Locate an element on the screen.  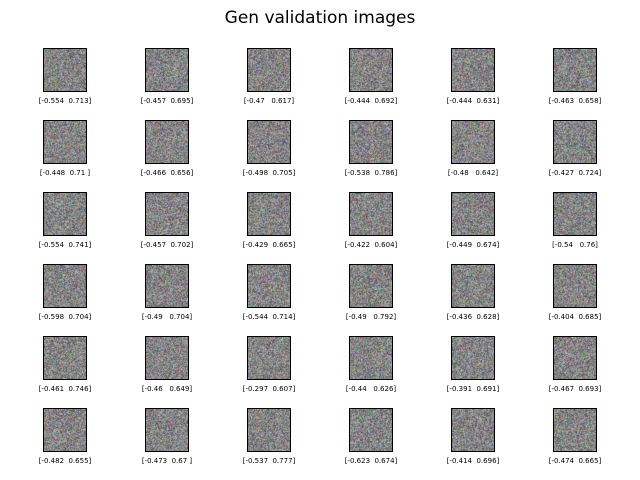
image-cell: [-0.461 0.746] is located at coordinates (65, 369).